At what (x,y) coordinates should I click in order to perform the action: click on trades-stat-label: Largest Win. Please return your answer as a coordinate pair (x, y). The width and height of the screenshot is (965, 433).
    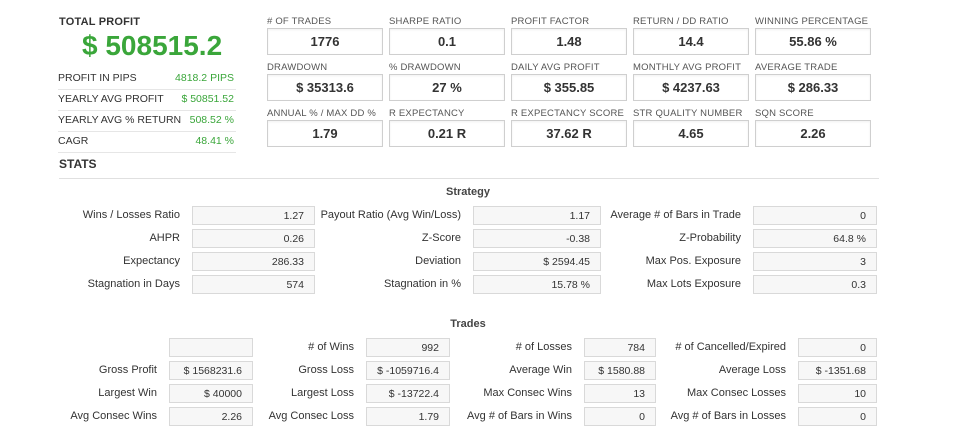
    Looking at the image, I should click on (127, 393).